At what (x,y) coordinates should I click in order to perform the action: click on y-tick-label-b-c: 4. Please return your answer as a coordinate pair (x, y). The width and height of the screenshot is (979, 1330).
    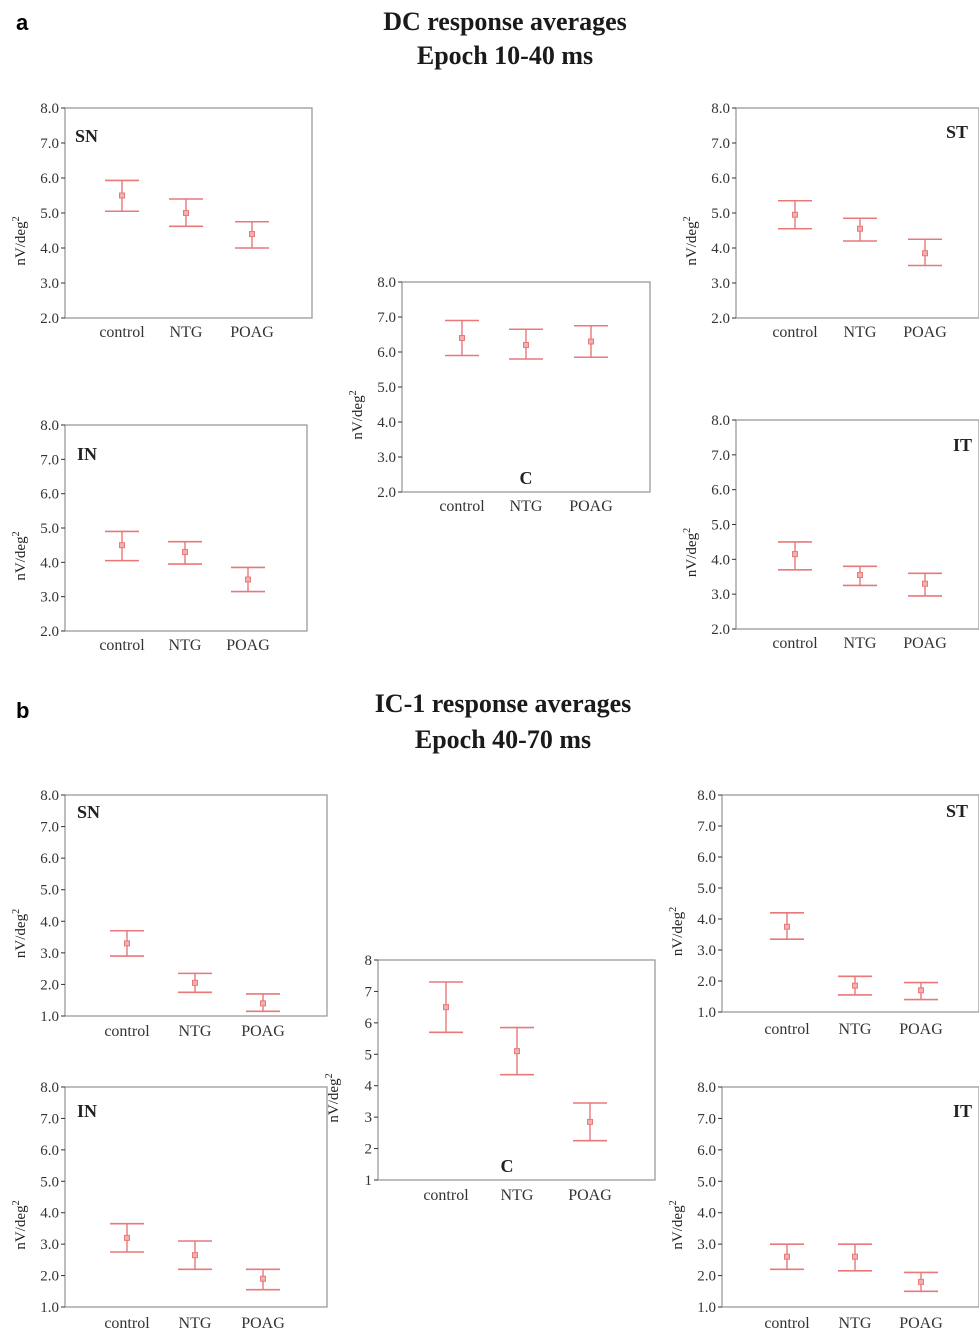
    Looking at the image, I should click on (369, 1087).